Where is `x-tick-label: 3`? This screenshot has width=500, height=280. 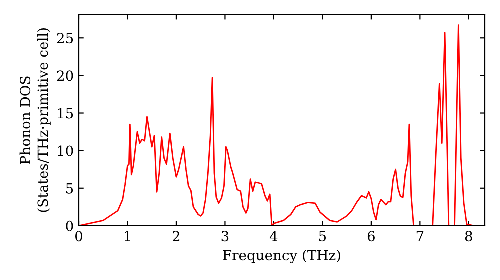 x-tick-label: 3 is located at coordinates (225, 236).